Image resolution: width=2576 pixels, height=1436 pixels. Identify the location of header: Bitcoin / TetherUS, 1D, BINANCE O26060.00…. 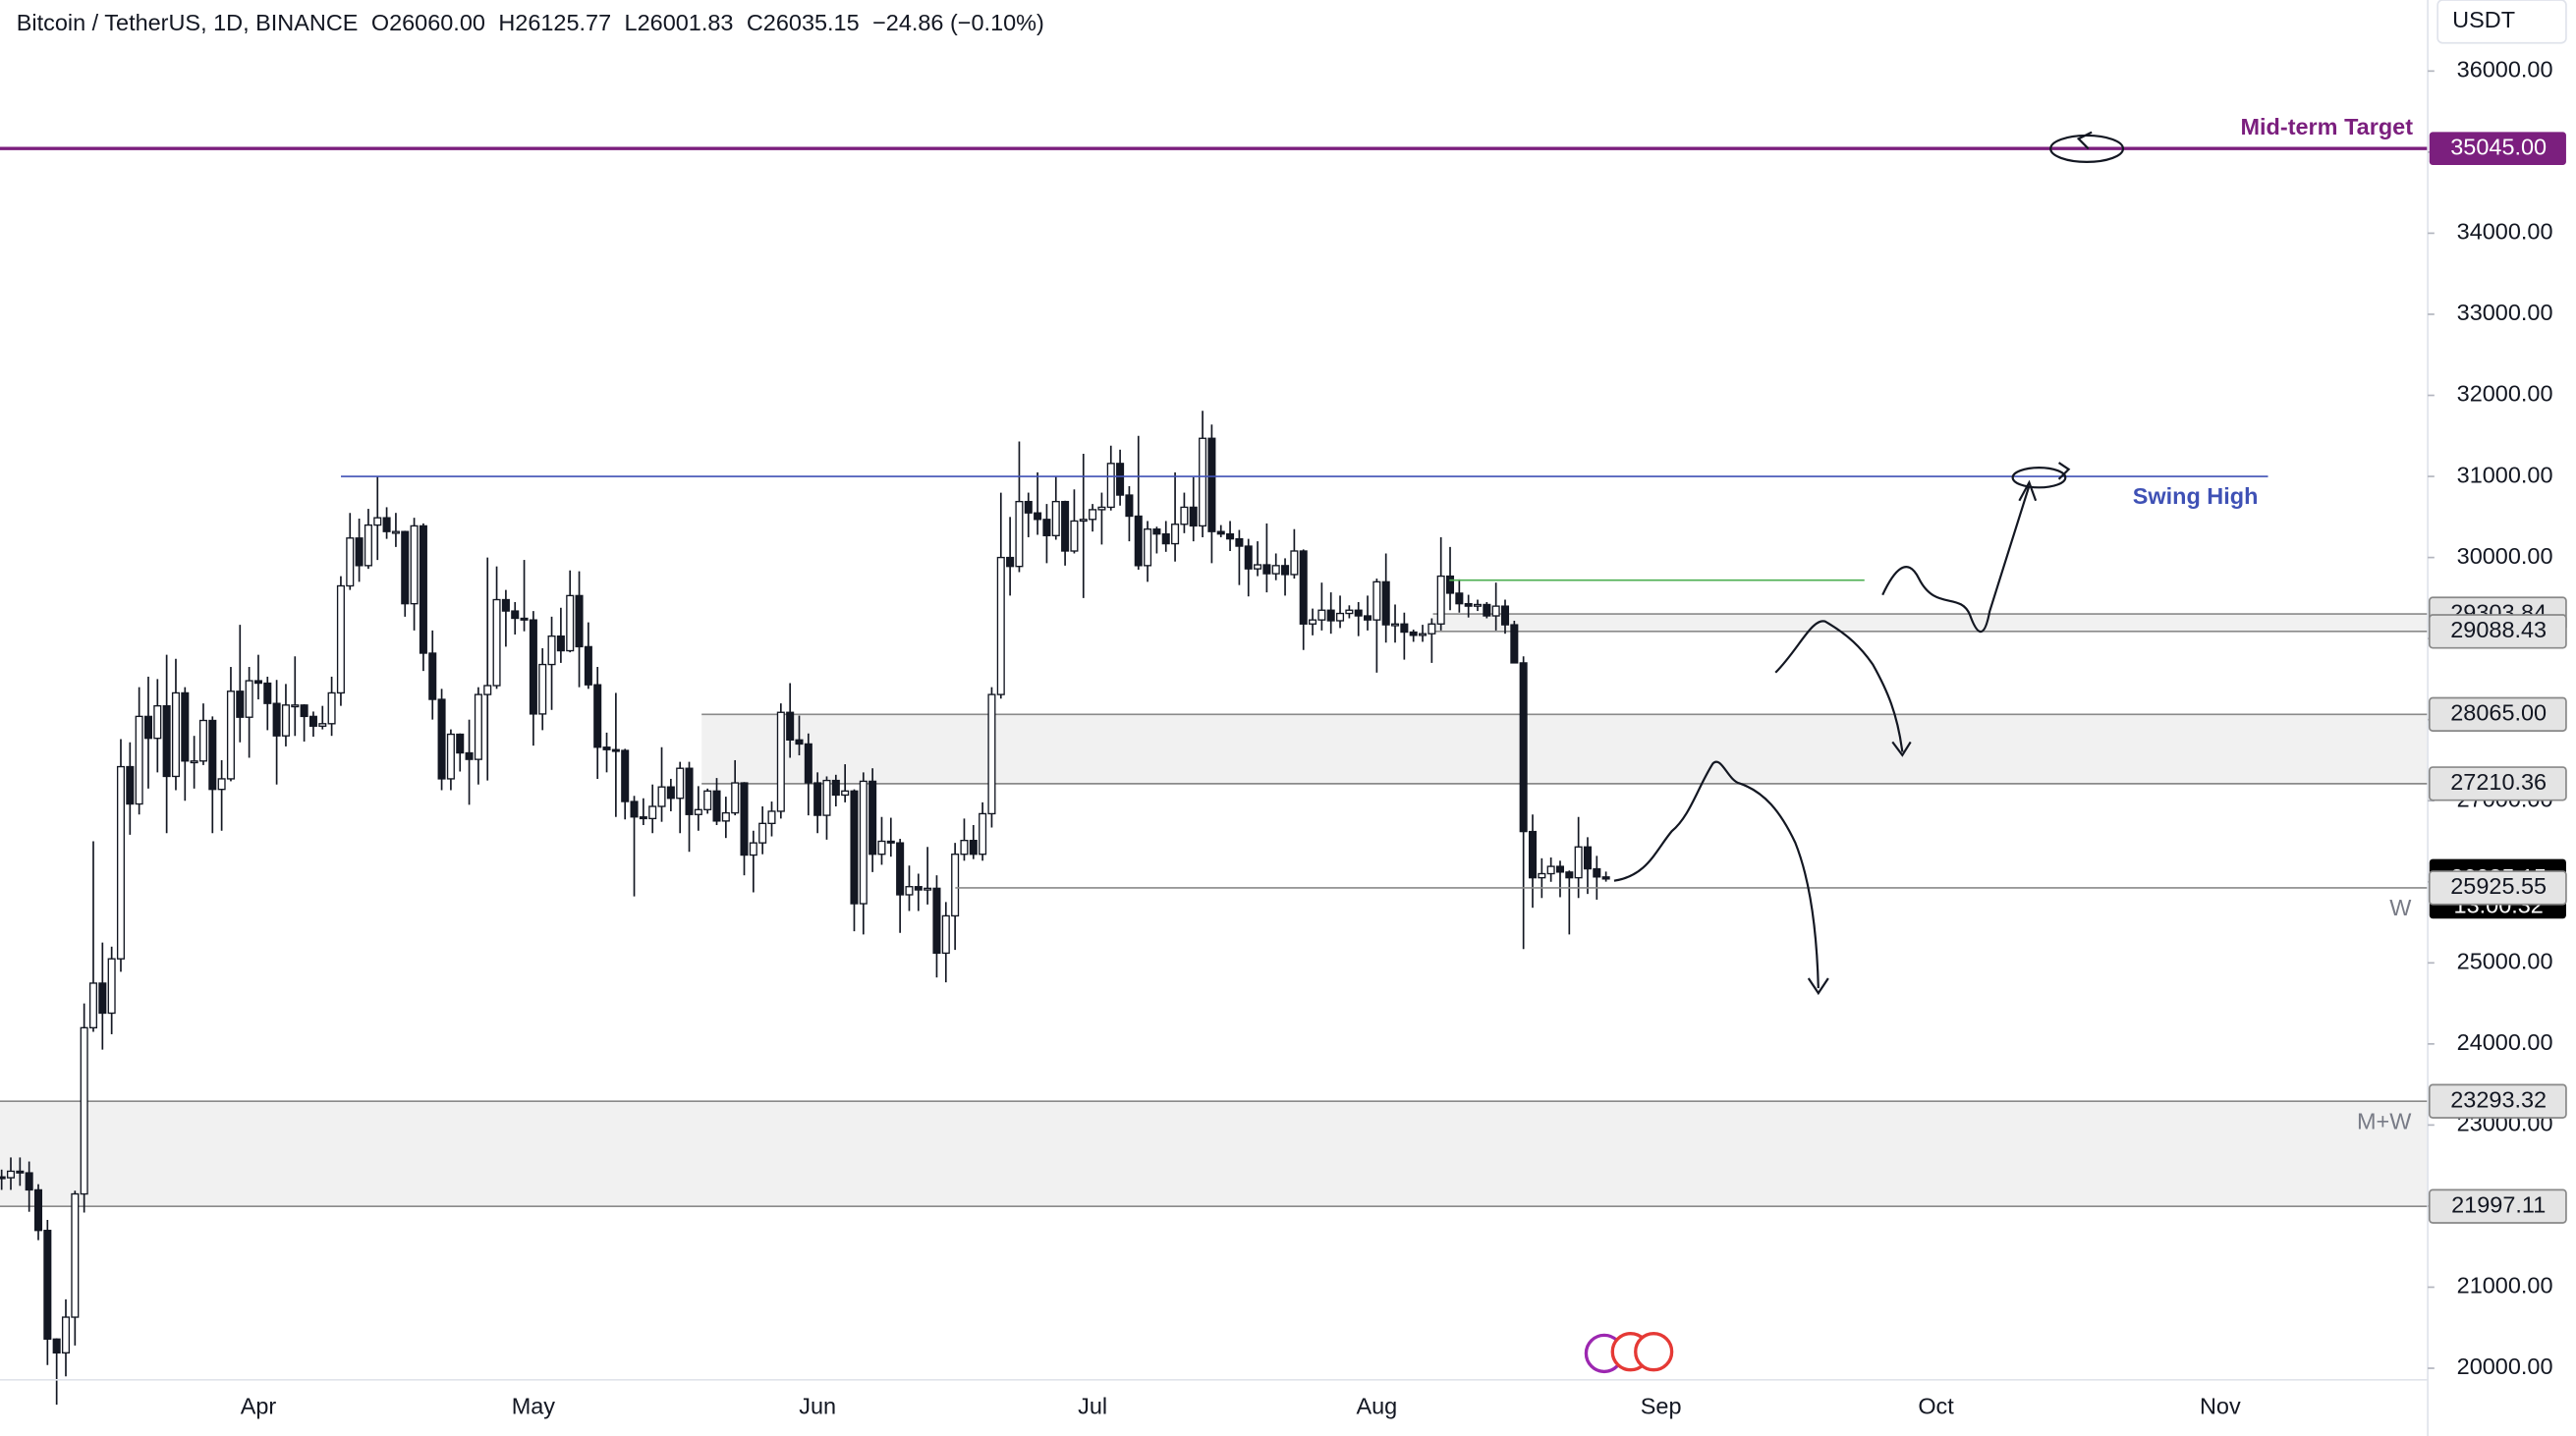
(530, 22).